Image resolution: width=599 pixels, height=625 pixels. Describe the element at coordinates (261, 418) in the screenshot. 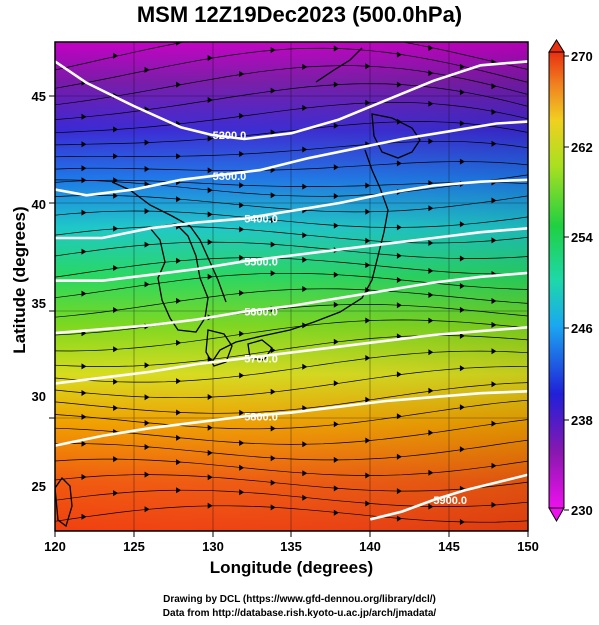

I see `contour-label: 5800.0` at that location.